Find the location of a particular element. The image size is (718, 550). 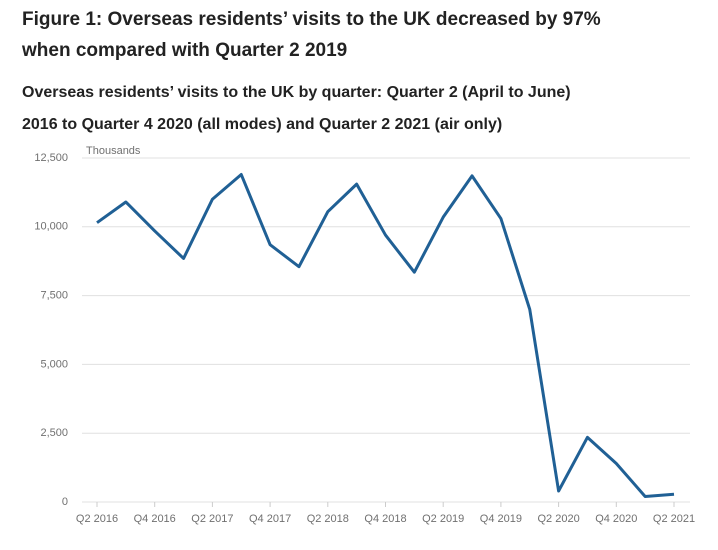

x-tick-label: Q4 2016 is located at coordinates (155, 519).